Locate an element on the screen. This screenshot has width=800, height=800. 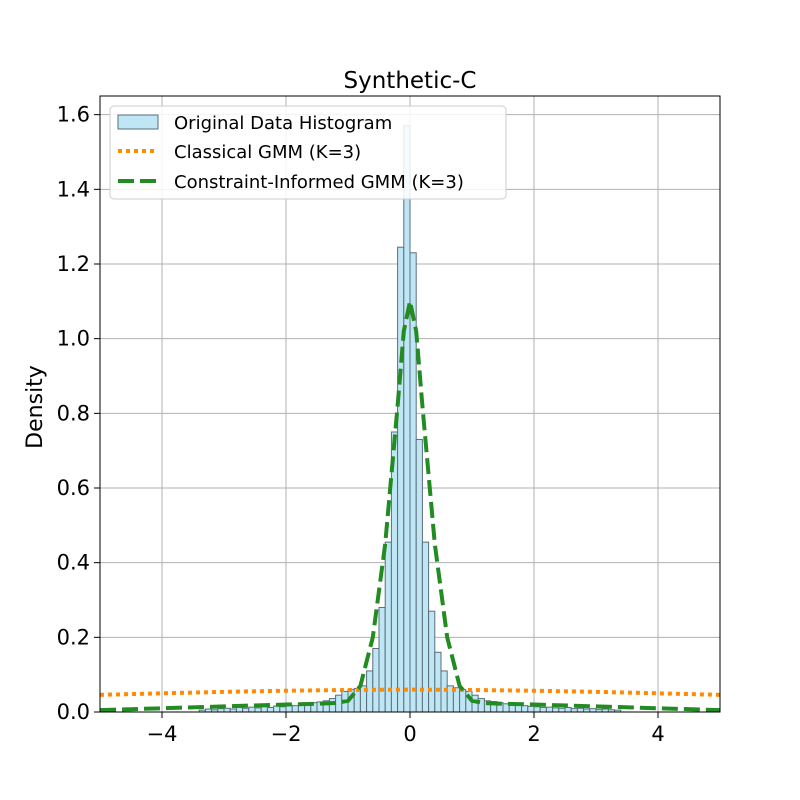
y-tick-label: 0.0 is located at coordinates (73, 712).